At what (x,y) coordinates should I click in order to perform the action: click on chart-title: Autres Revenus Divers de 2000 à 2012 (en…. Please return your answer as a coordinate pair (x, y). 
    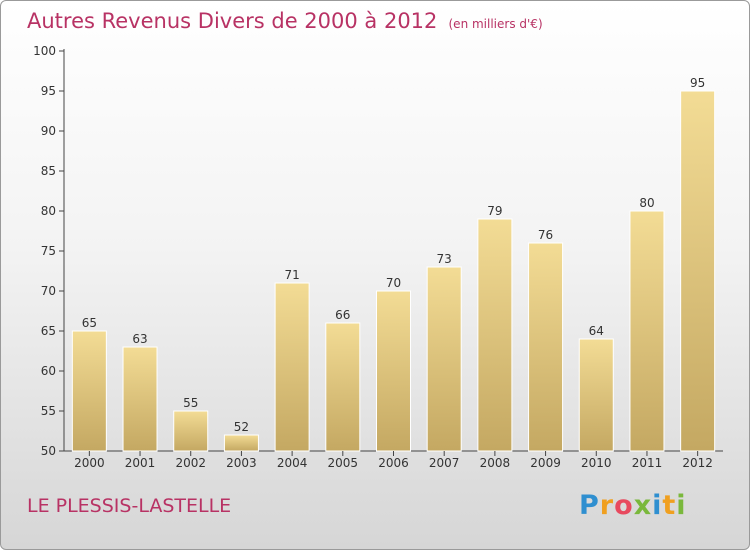
    Looking at the image, I should click on (285, 21).